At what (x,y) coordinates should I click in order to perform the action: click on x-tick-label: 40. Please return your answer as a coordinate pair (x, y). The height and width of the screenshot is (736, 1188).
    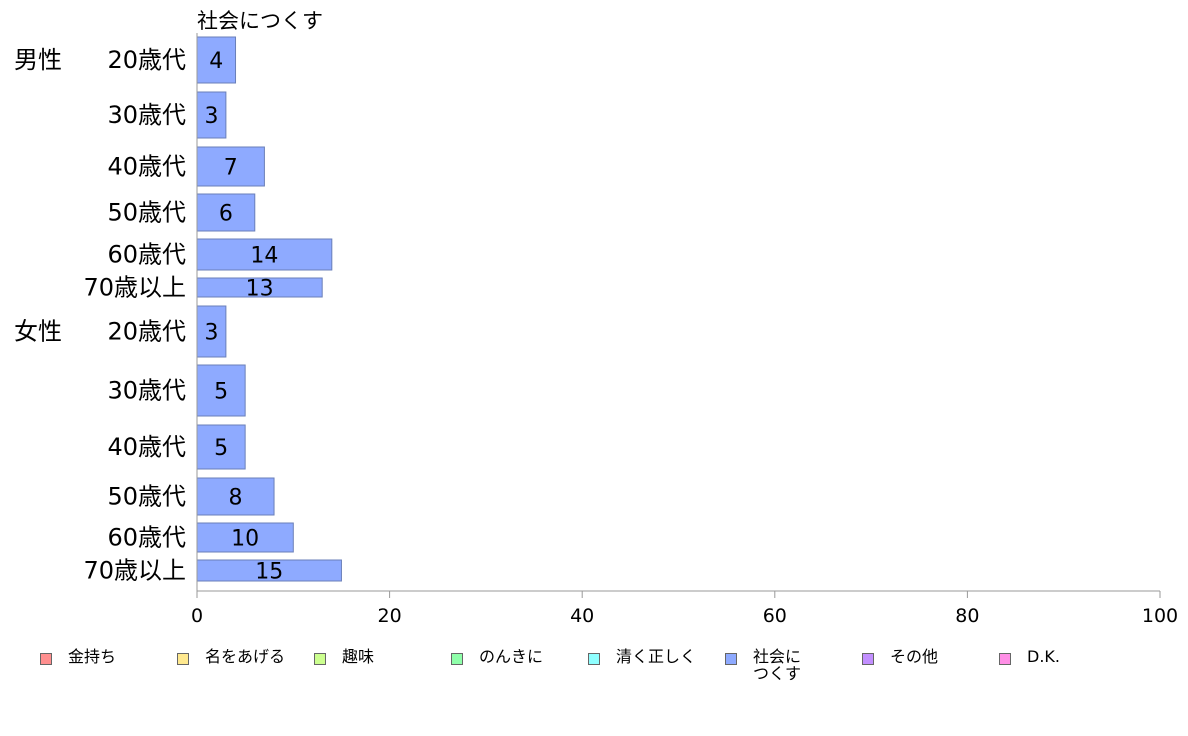
    Looking at the image, I should click on (582, 616).